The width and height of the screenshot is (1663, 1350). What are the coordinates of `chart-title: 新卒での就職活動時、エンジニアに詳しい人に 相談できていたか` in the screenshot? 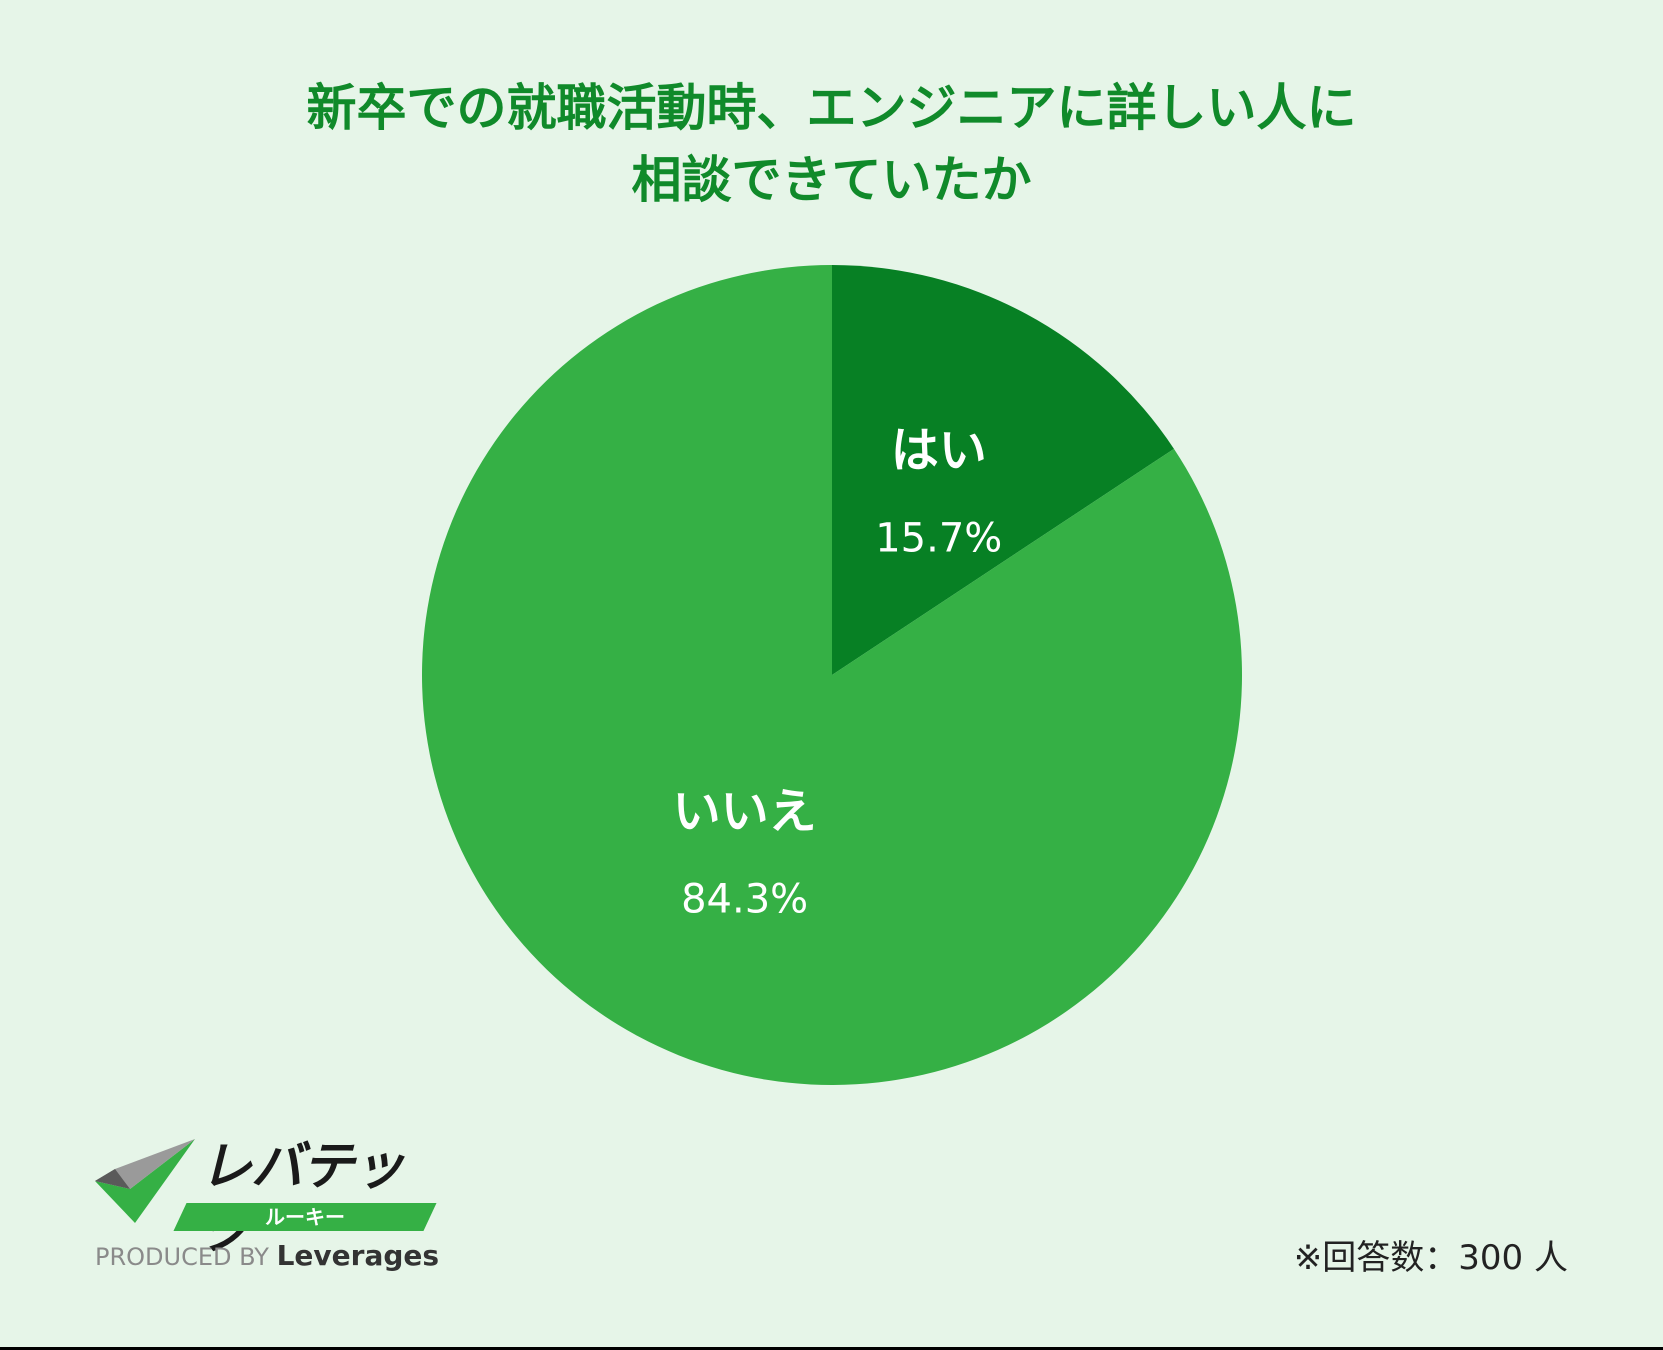 It's located at (831, 144).